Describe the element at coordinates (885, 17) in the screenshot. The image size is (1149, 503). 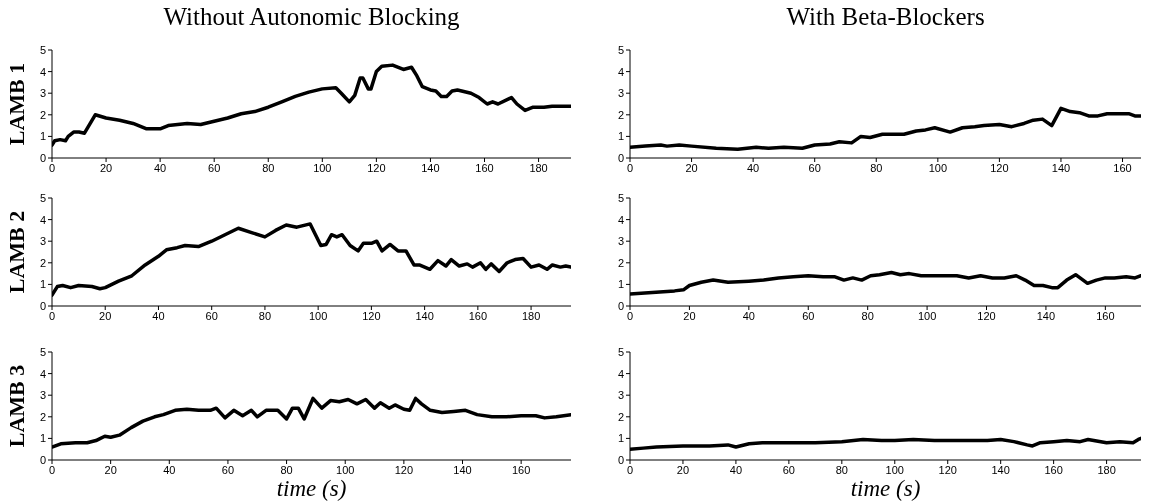
I see `chart-title: With Beta-Blockers` at that location.